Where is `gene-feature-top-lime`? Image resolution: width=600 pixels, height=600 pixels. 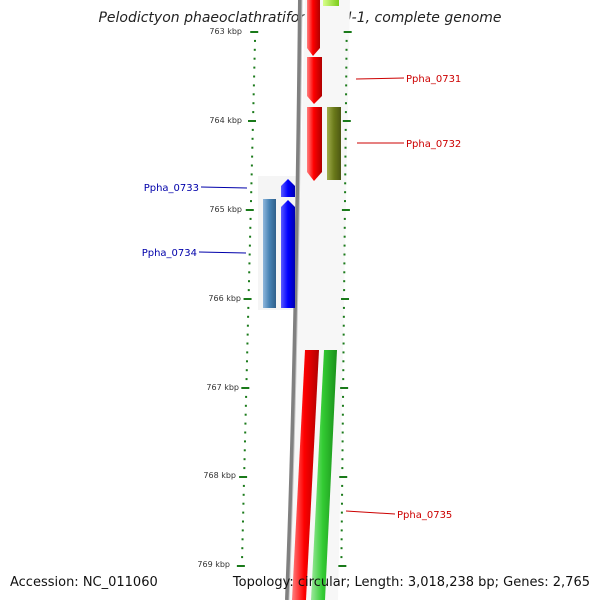
gene-feature-top-lime is located at coordinates (331, 3).